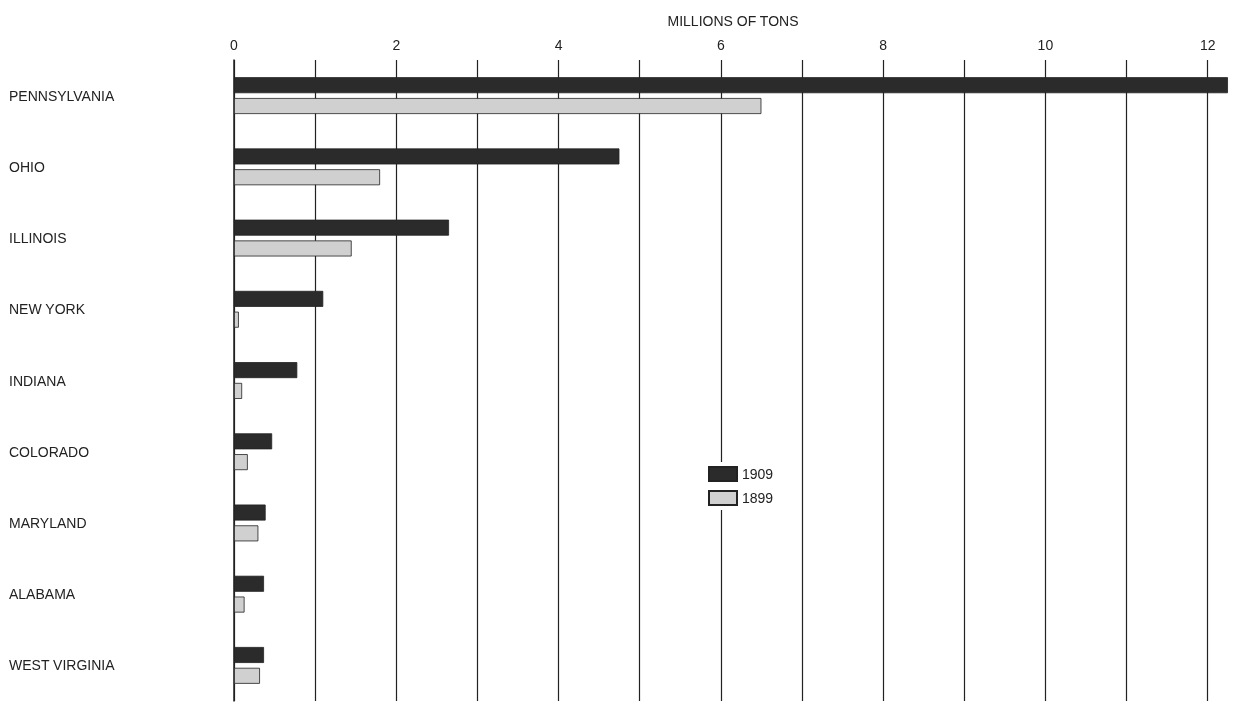 The height and width of the screenshot is (711, 1238). Describe the element at coordinates (38, 380) in the screenshot. I see `y-tick-label: INDIANA` at that location.